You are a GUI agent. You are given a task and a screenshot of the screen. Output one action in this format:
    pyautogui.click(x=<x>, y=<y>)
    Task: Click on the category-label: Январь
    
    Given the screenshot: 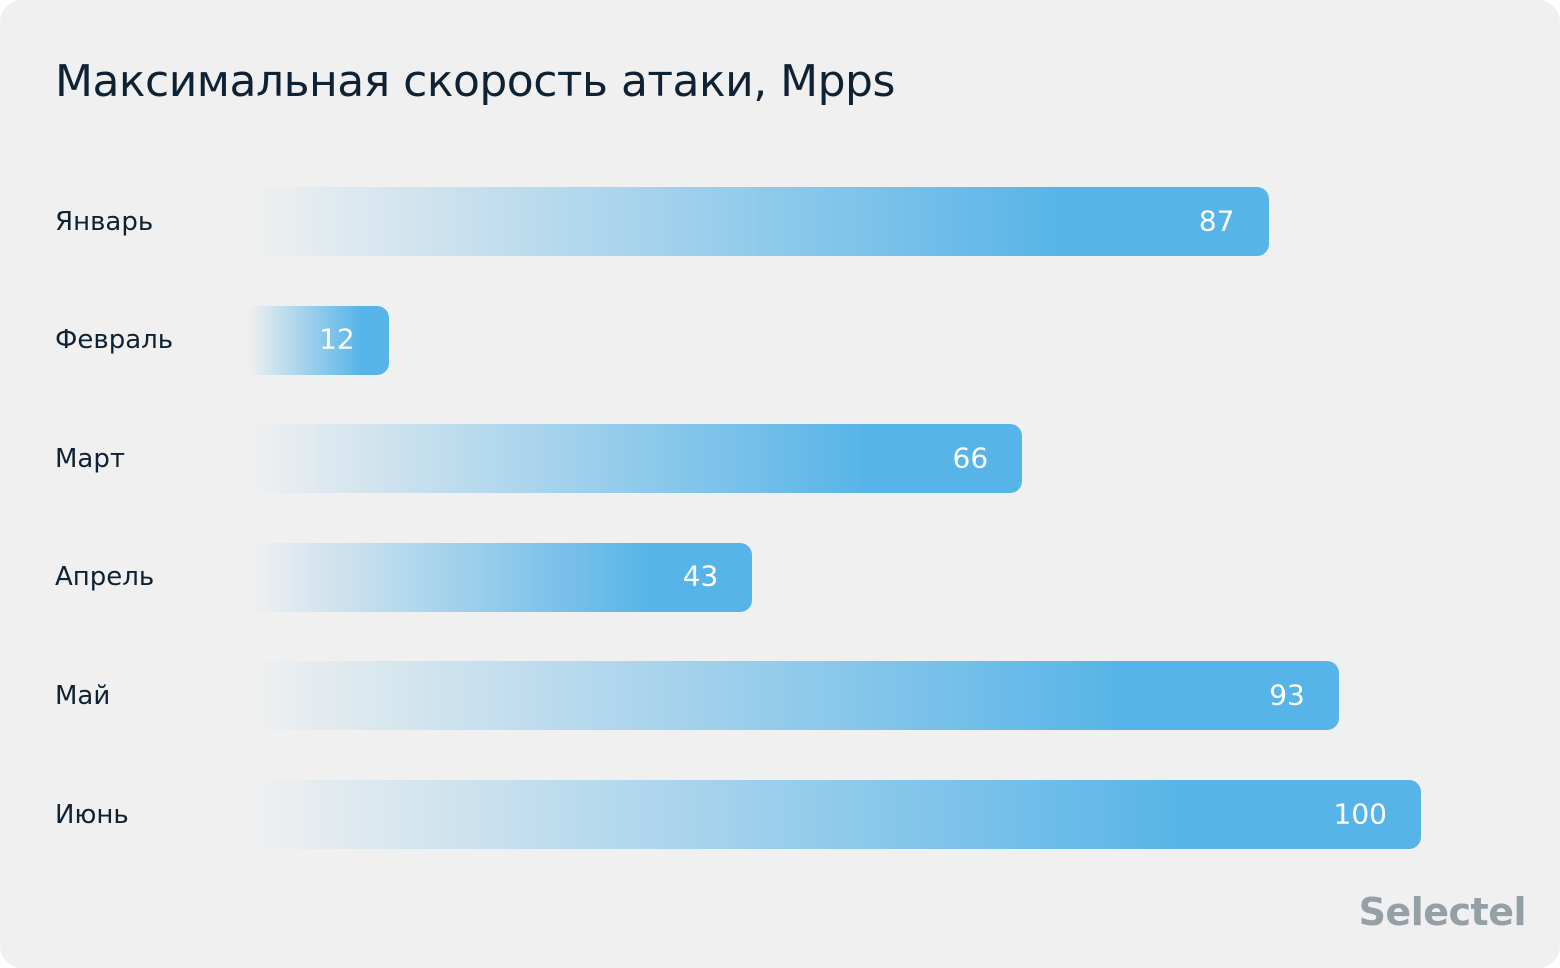 What is the action you would take?
    pyautogui.click(x=104, y=221)
    